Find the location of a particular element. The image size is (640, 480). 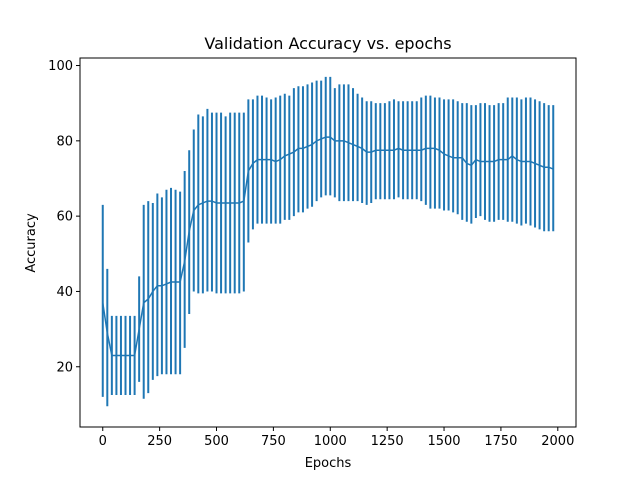

y-tick-label: 60 is located at coordinates (64, 217).